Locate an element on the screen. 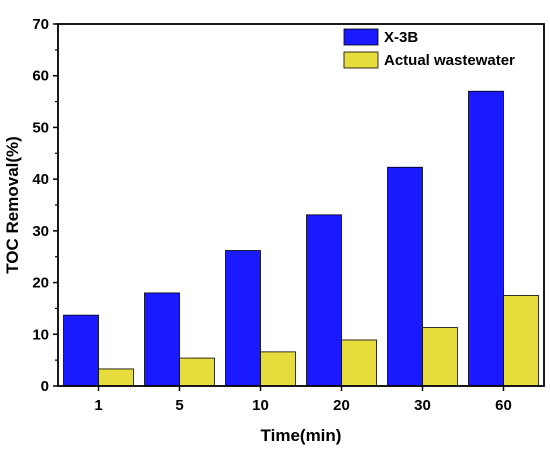 The height and width of the screenshot is (461, 550). y-axis-title: TOC Removal(%) is located at coordinates (12, 205).